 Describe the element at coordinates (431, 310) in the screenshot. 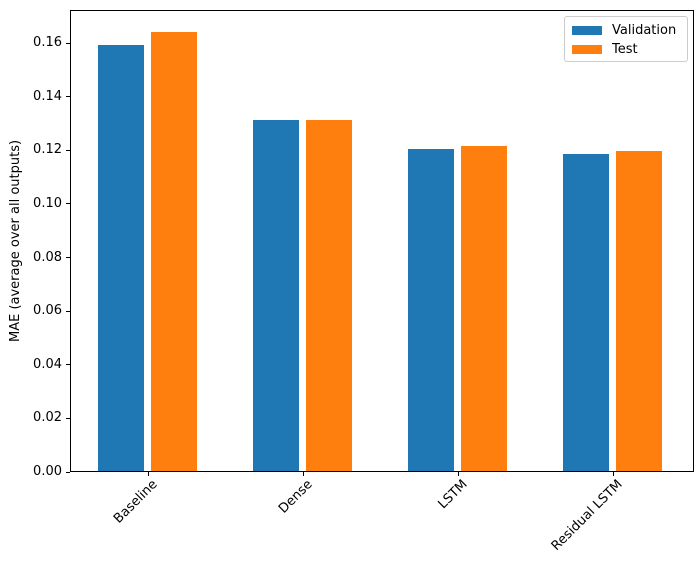

I see `bar-validation-lstm` at that location.